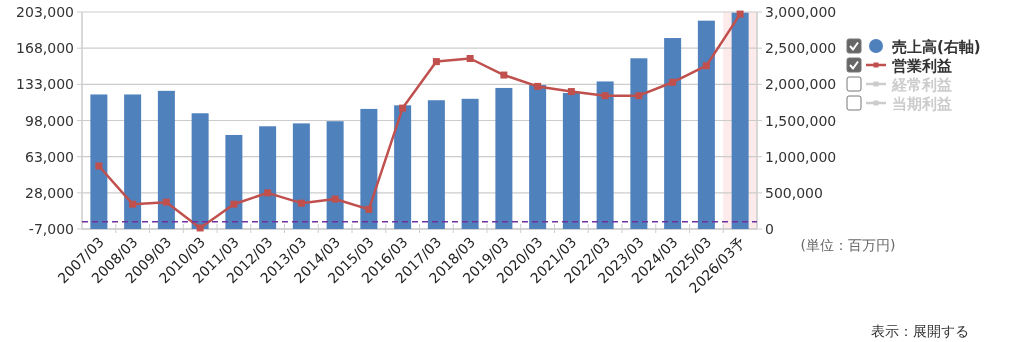 This screenshot has width=1024, height=342. Describe the element at coordinates (49, 156) in the screenshot. I see `y-tick-label: 63,000` at that location.